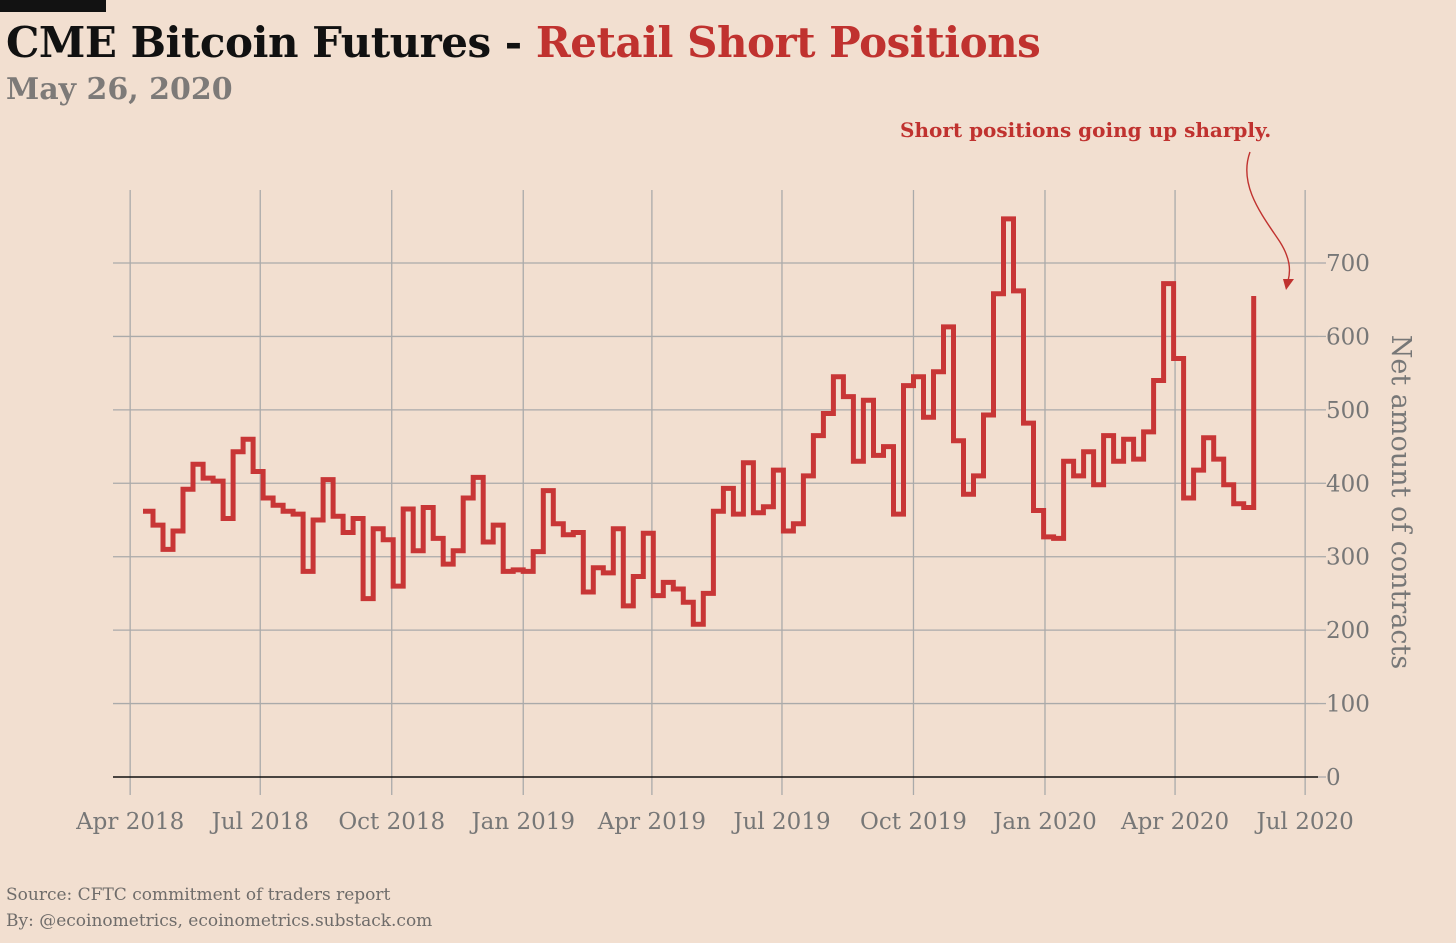  What do you see at coordinates (1333, 778) in the screenshot?
I see `y-tick-label: 0` at bounding box center [1333, 778].